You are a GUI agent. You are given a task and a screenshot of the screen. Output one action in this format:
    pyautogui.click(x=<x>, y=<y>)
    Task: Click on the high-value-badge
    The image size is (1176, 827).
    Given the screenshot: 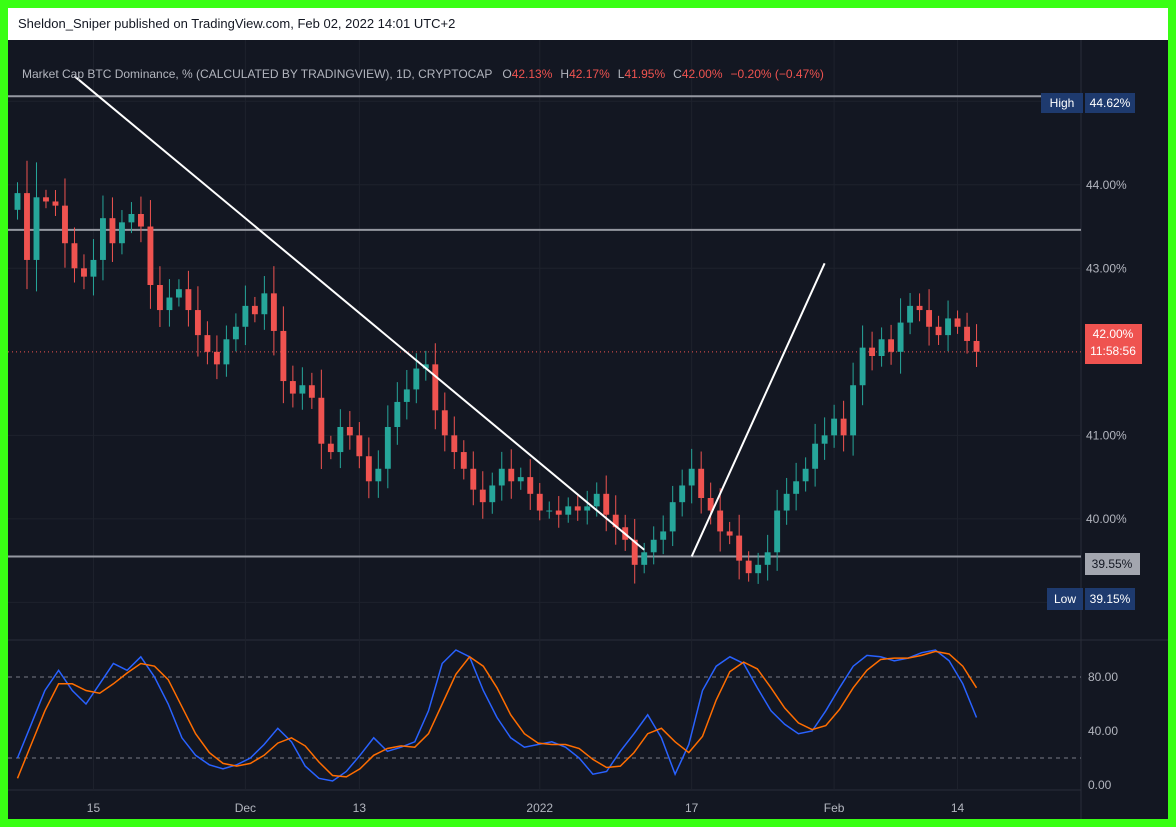 What is the action you would take?
    pyautogui.click(x=1110, y=103)
    